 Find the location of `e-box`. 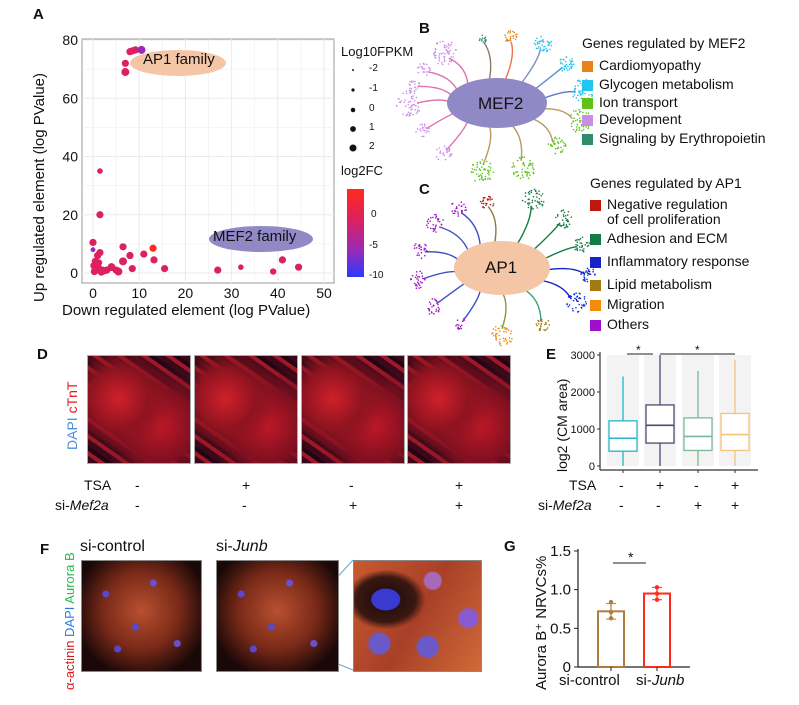

e-box is located at coordinates (698, 434).